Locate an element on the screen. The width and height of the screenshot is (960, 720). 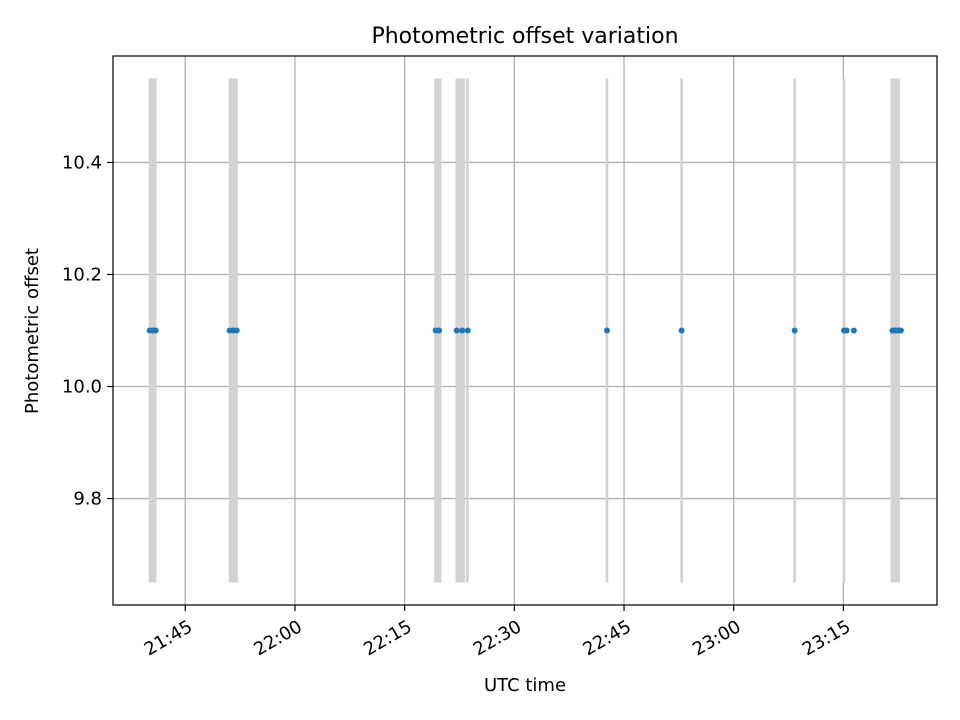
y-tick-label: 9.8 is located at coordinates (87, 499).